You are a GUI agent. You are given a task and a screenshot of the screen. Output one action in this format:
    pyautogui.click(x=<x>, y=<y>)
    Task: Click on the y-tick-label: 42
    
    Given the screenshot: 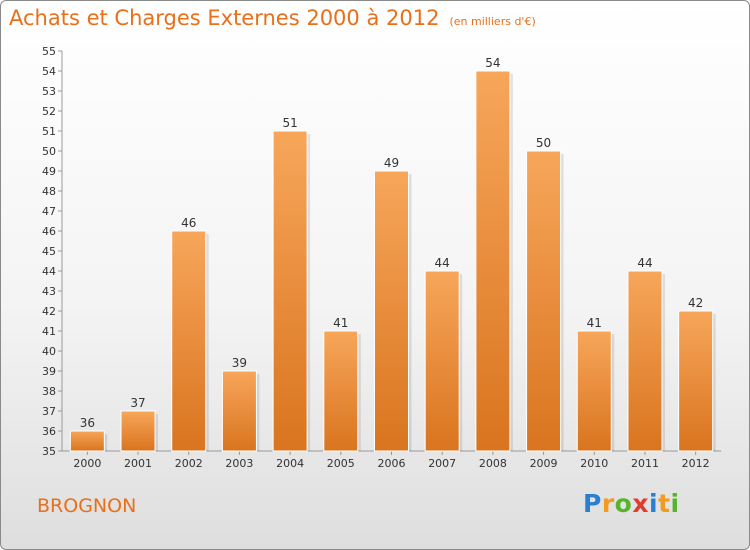 What is the action you would take?
    pyautogui.click(x=49, y=311)
    